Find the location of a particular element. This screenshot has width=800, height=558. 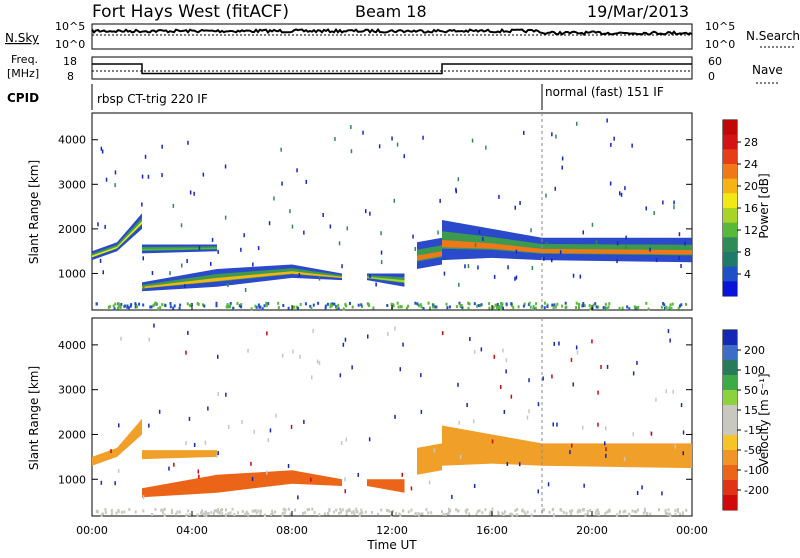

noise-right-tick-top: 10^5 is located at coordinates (720, 26).